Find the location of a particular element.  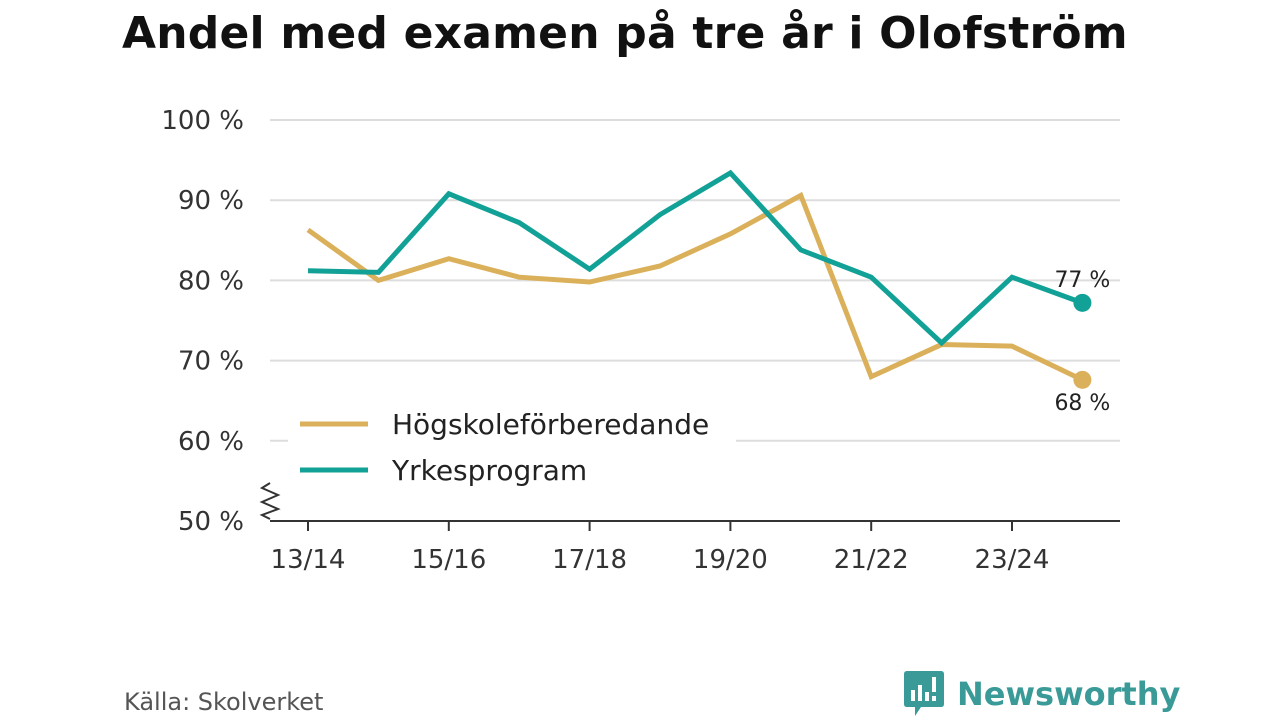

legend: Högskoleförberedande Yrkesprogram is located at coordinates (512, 450).